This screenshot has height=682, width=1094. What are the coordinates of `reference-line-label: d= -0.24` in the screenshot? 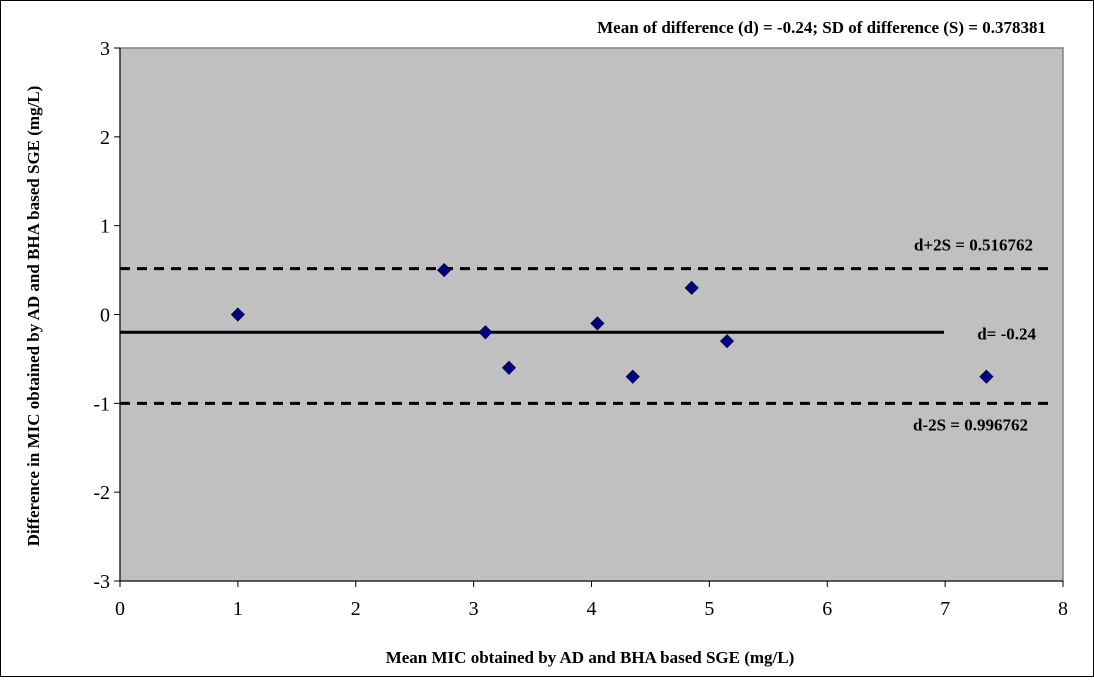 It's located at (1006, 333).